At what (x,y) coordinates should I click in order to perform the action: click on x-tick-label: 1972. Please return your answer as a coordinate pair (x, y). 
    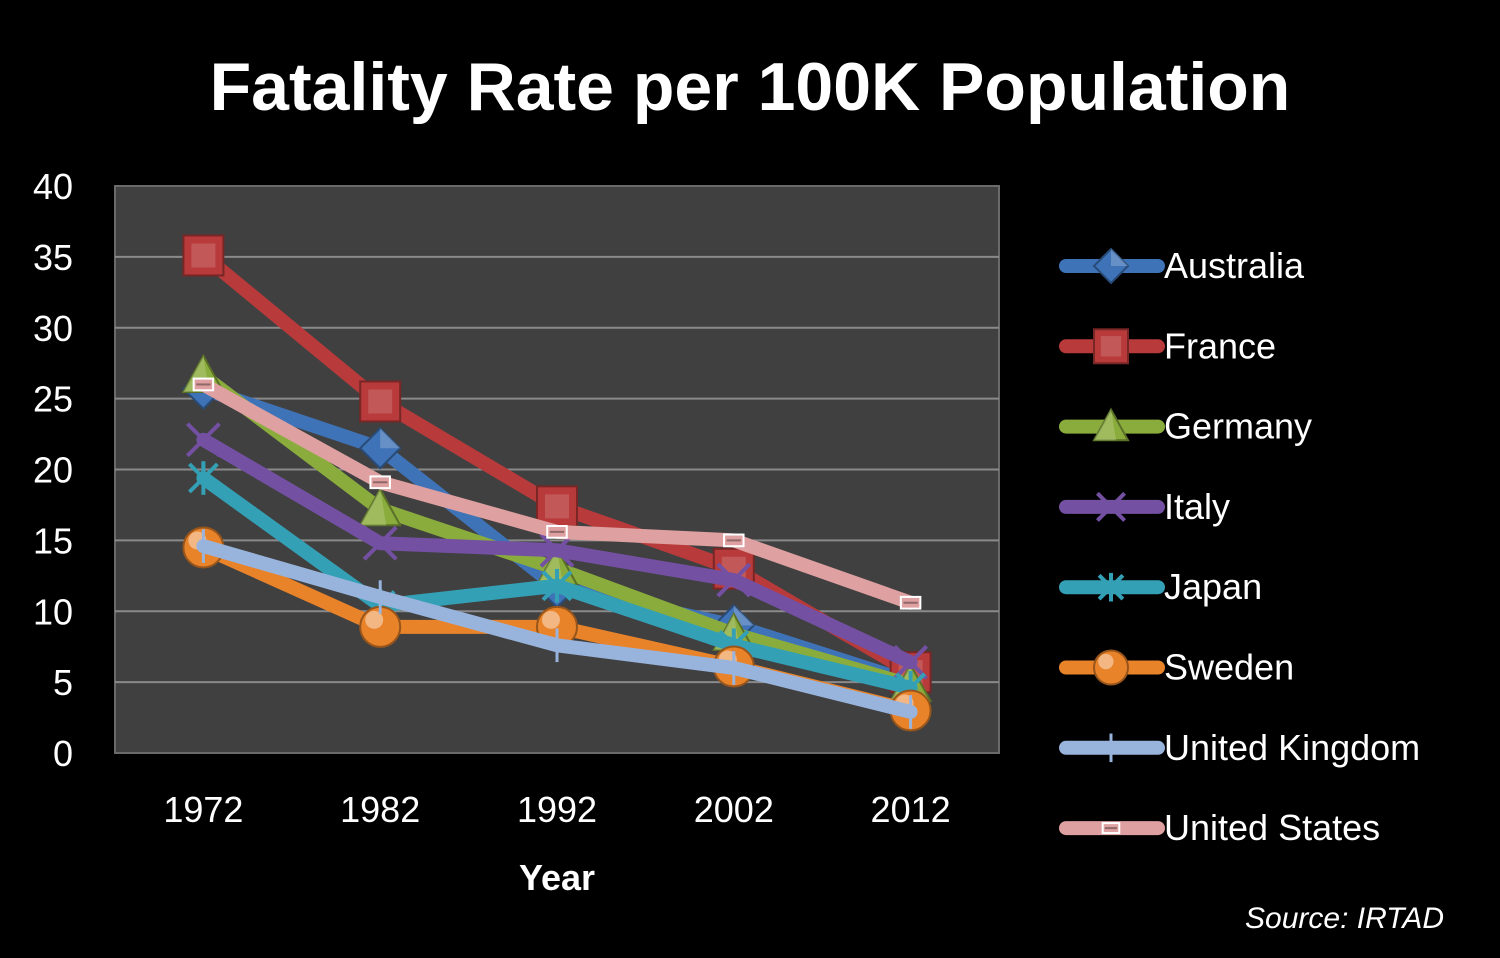
    Looking at the image, I should click on (203, 809).